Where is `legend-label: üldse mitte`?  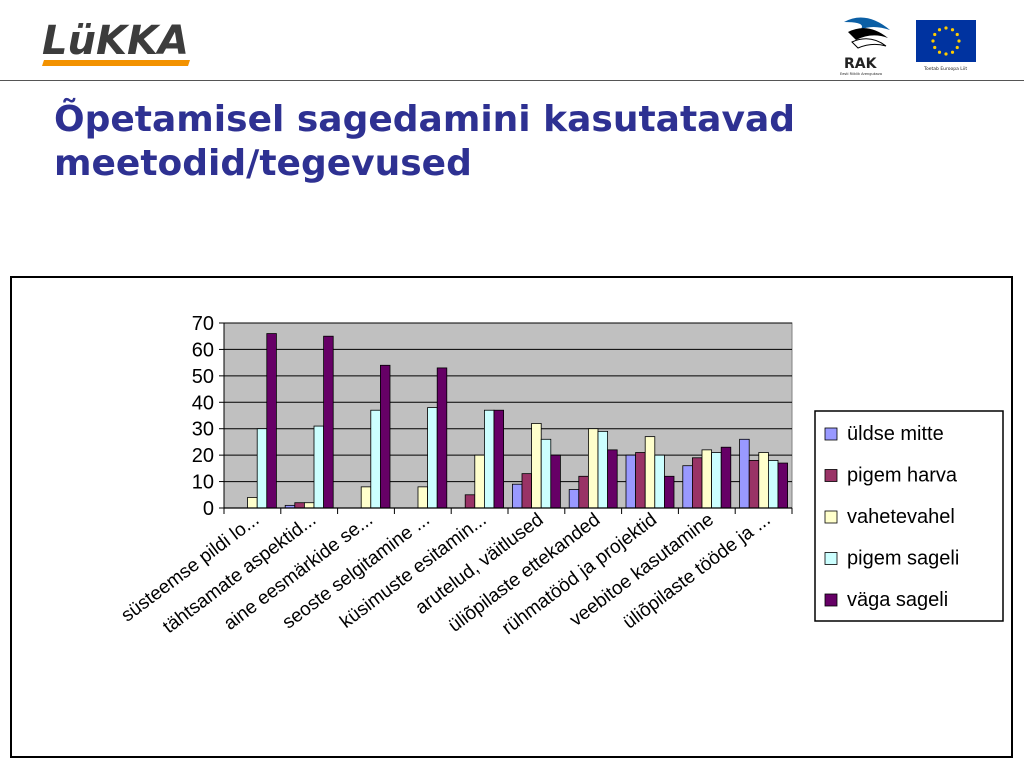 legend-label: üldse mitte is located at coordinates (895, 434).